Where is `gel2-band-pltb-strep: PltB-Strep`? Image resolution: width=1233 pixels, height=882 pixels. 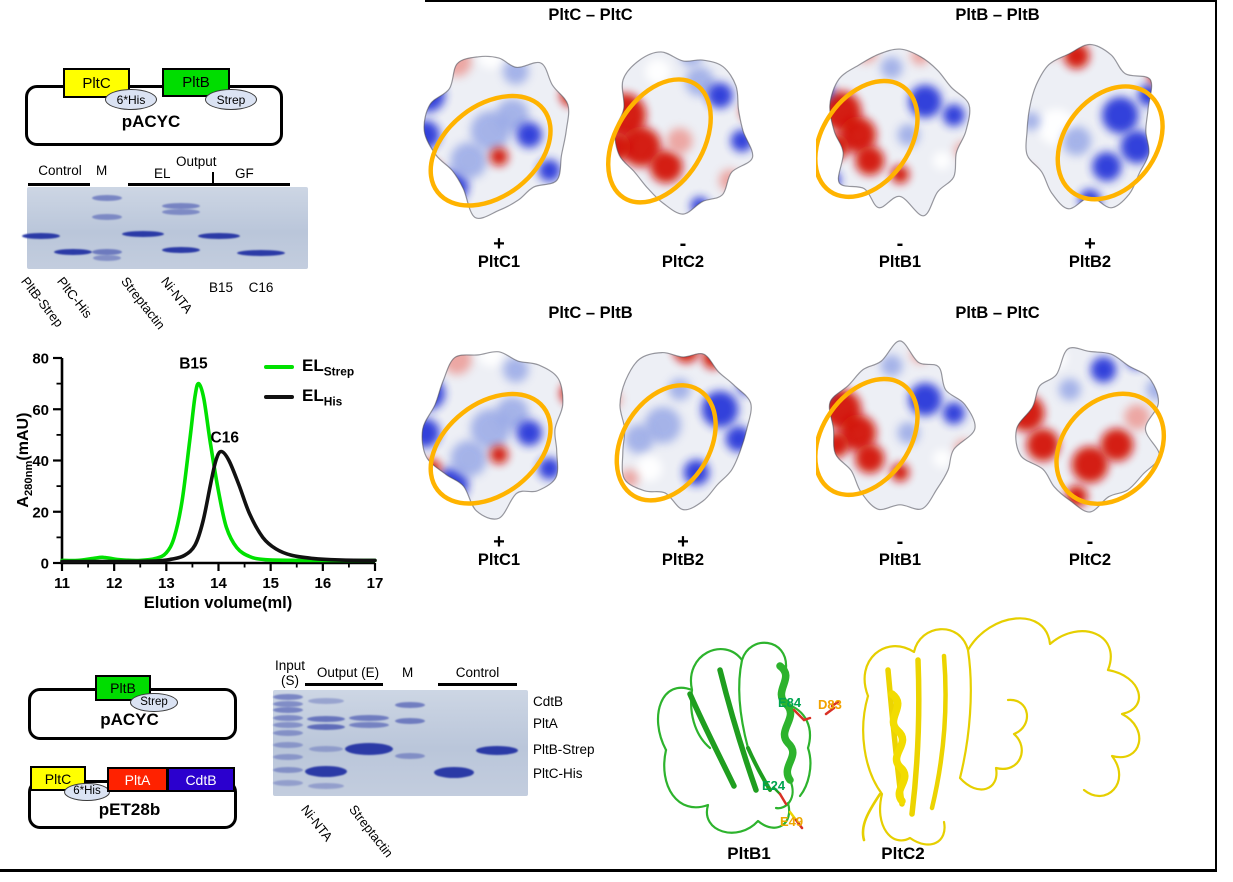
gel2-band-pltb-strep: PltB-Strep is located at coordinates (564, 749).